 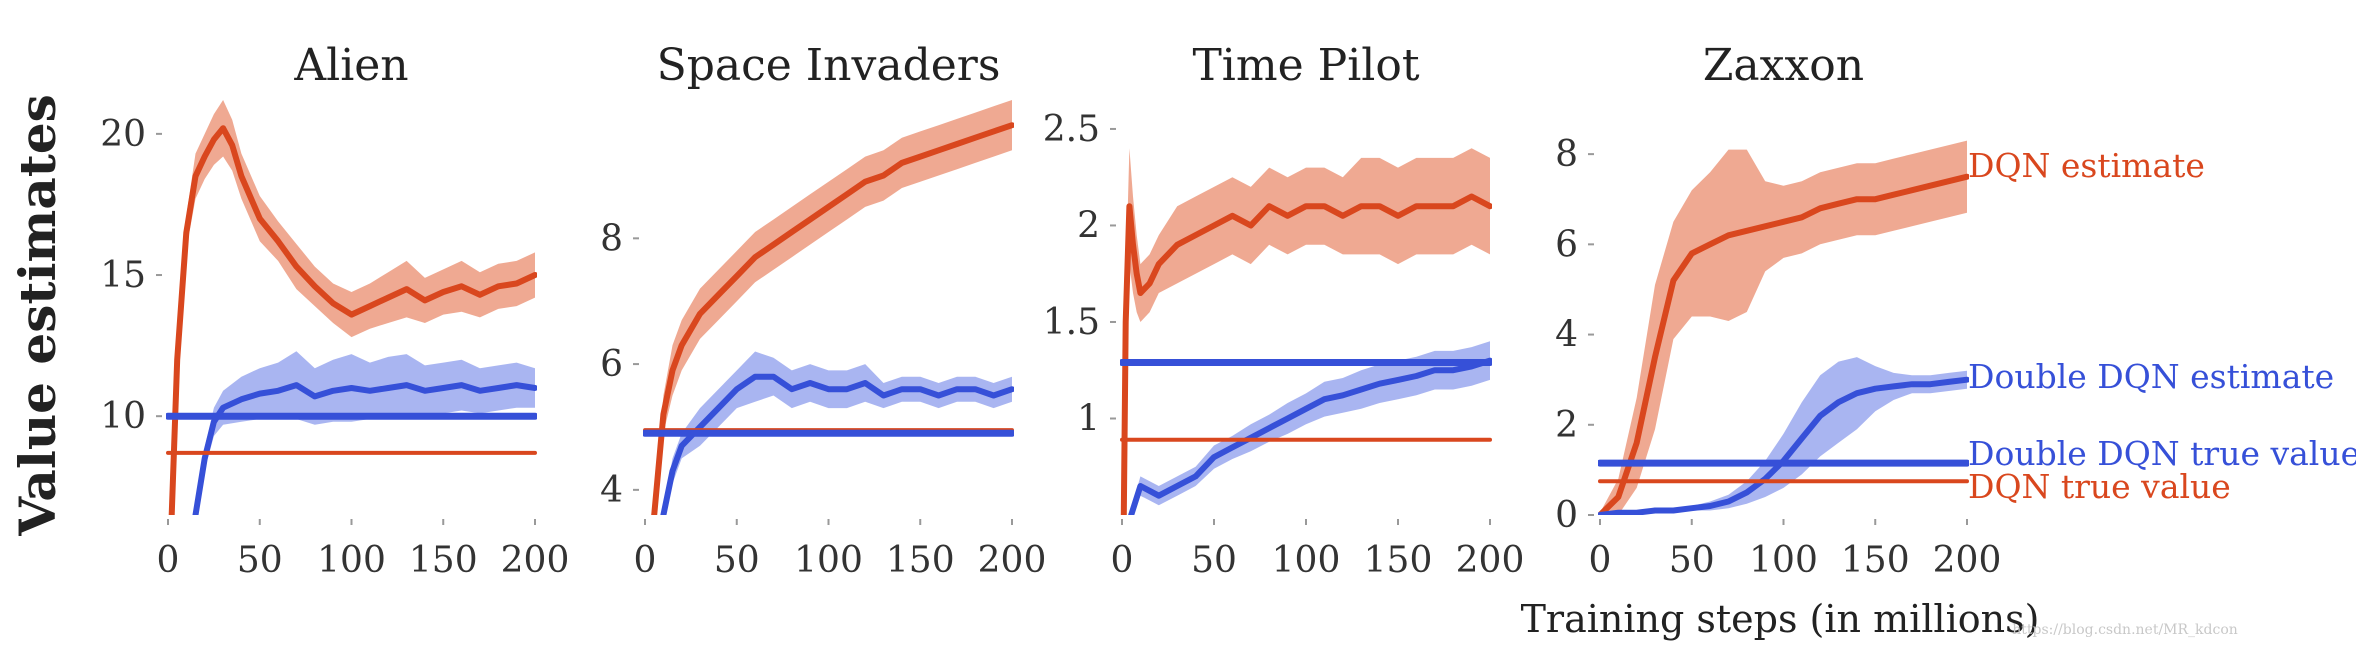 What do you see at coordinates (1783, 65) in the screenshot?
I see `chart-title: Zaxxon` at bounding box center [1783, 65].